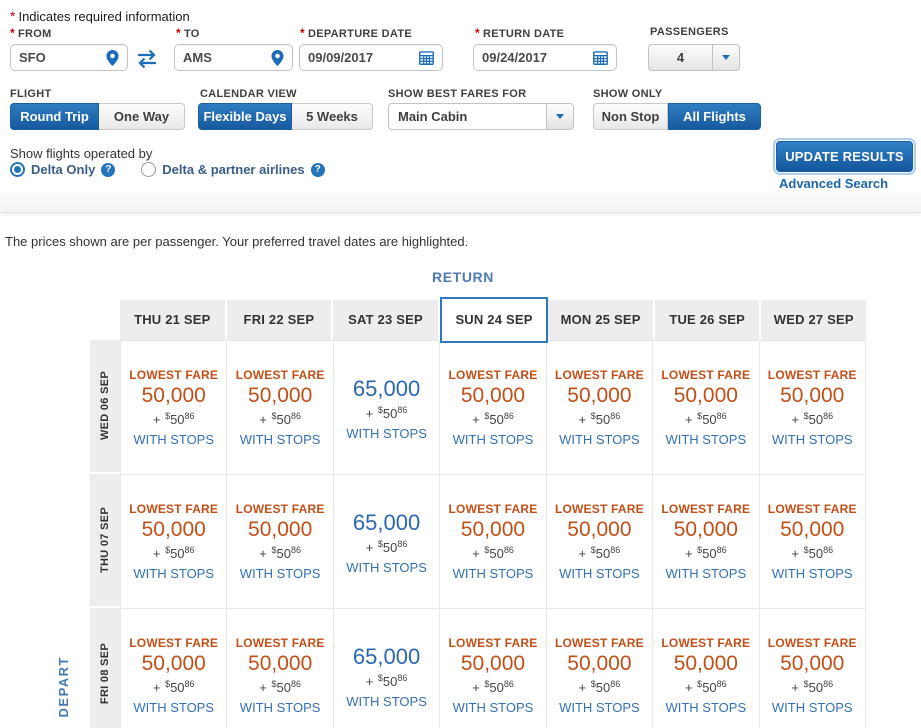 Image resolution: width=921 pixels, height=728 pixels. I want to click on five-weeks-button: 5 Weeks, so click(332, 116).